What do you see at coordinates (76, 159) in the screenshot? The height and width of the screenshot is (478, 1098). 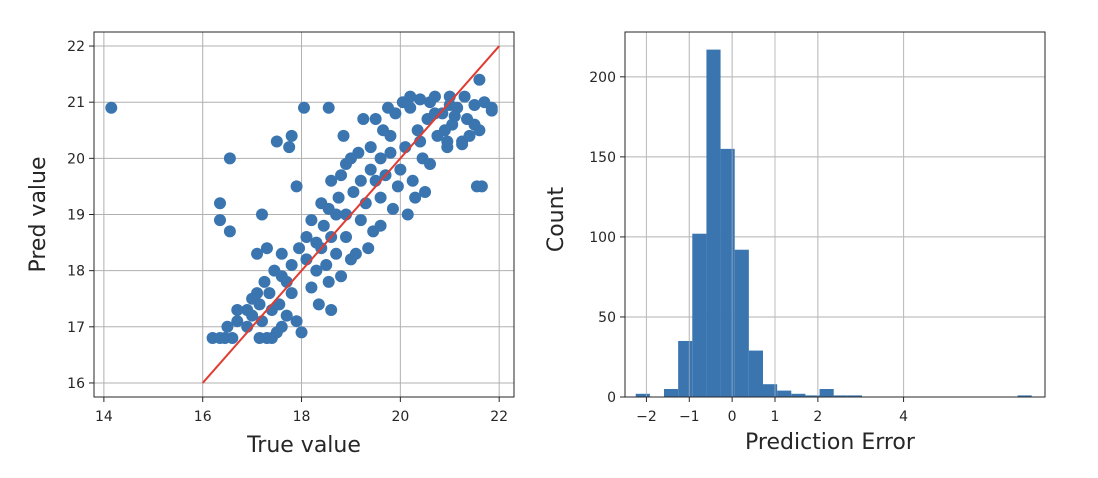 I see `scatter-y-tick-label: 20` at bounding box center [76, 159].